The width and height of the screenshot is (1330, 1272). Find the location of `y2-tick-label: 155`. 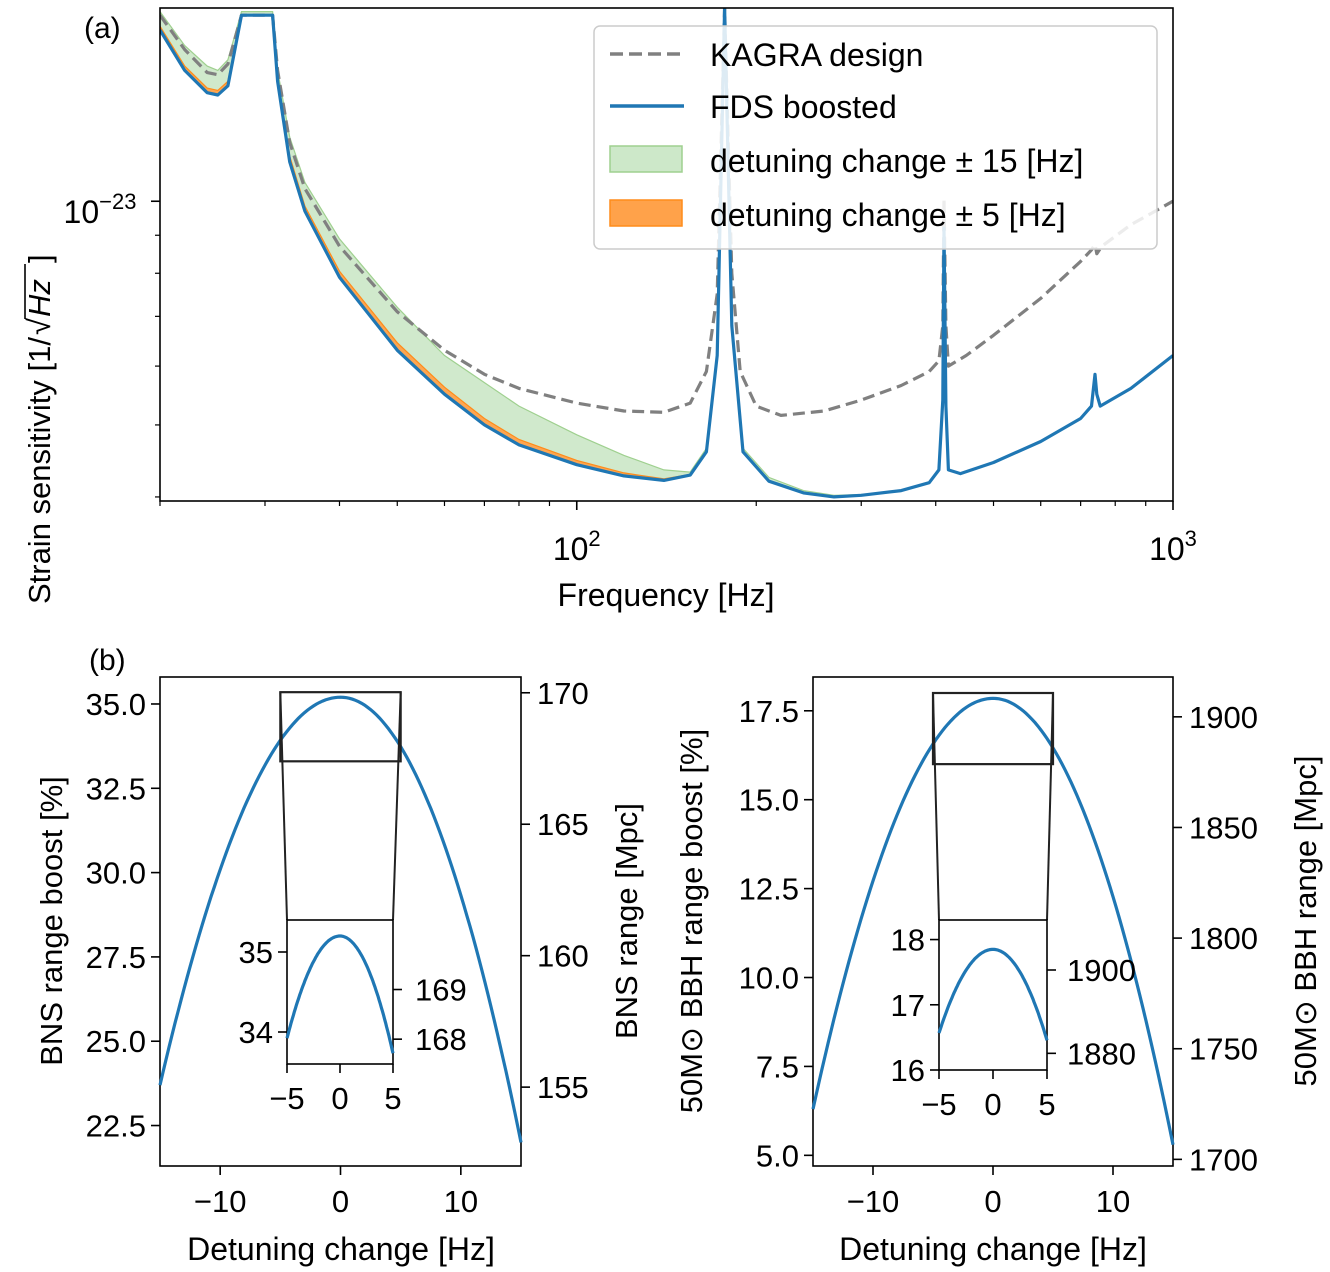

y2-tick-label: 155 is located at coordinates (563, 1087).